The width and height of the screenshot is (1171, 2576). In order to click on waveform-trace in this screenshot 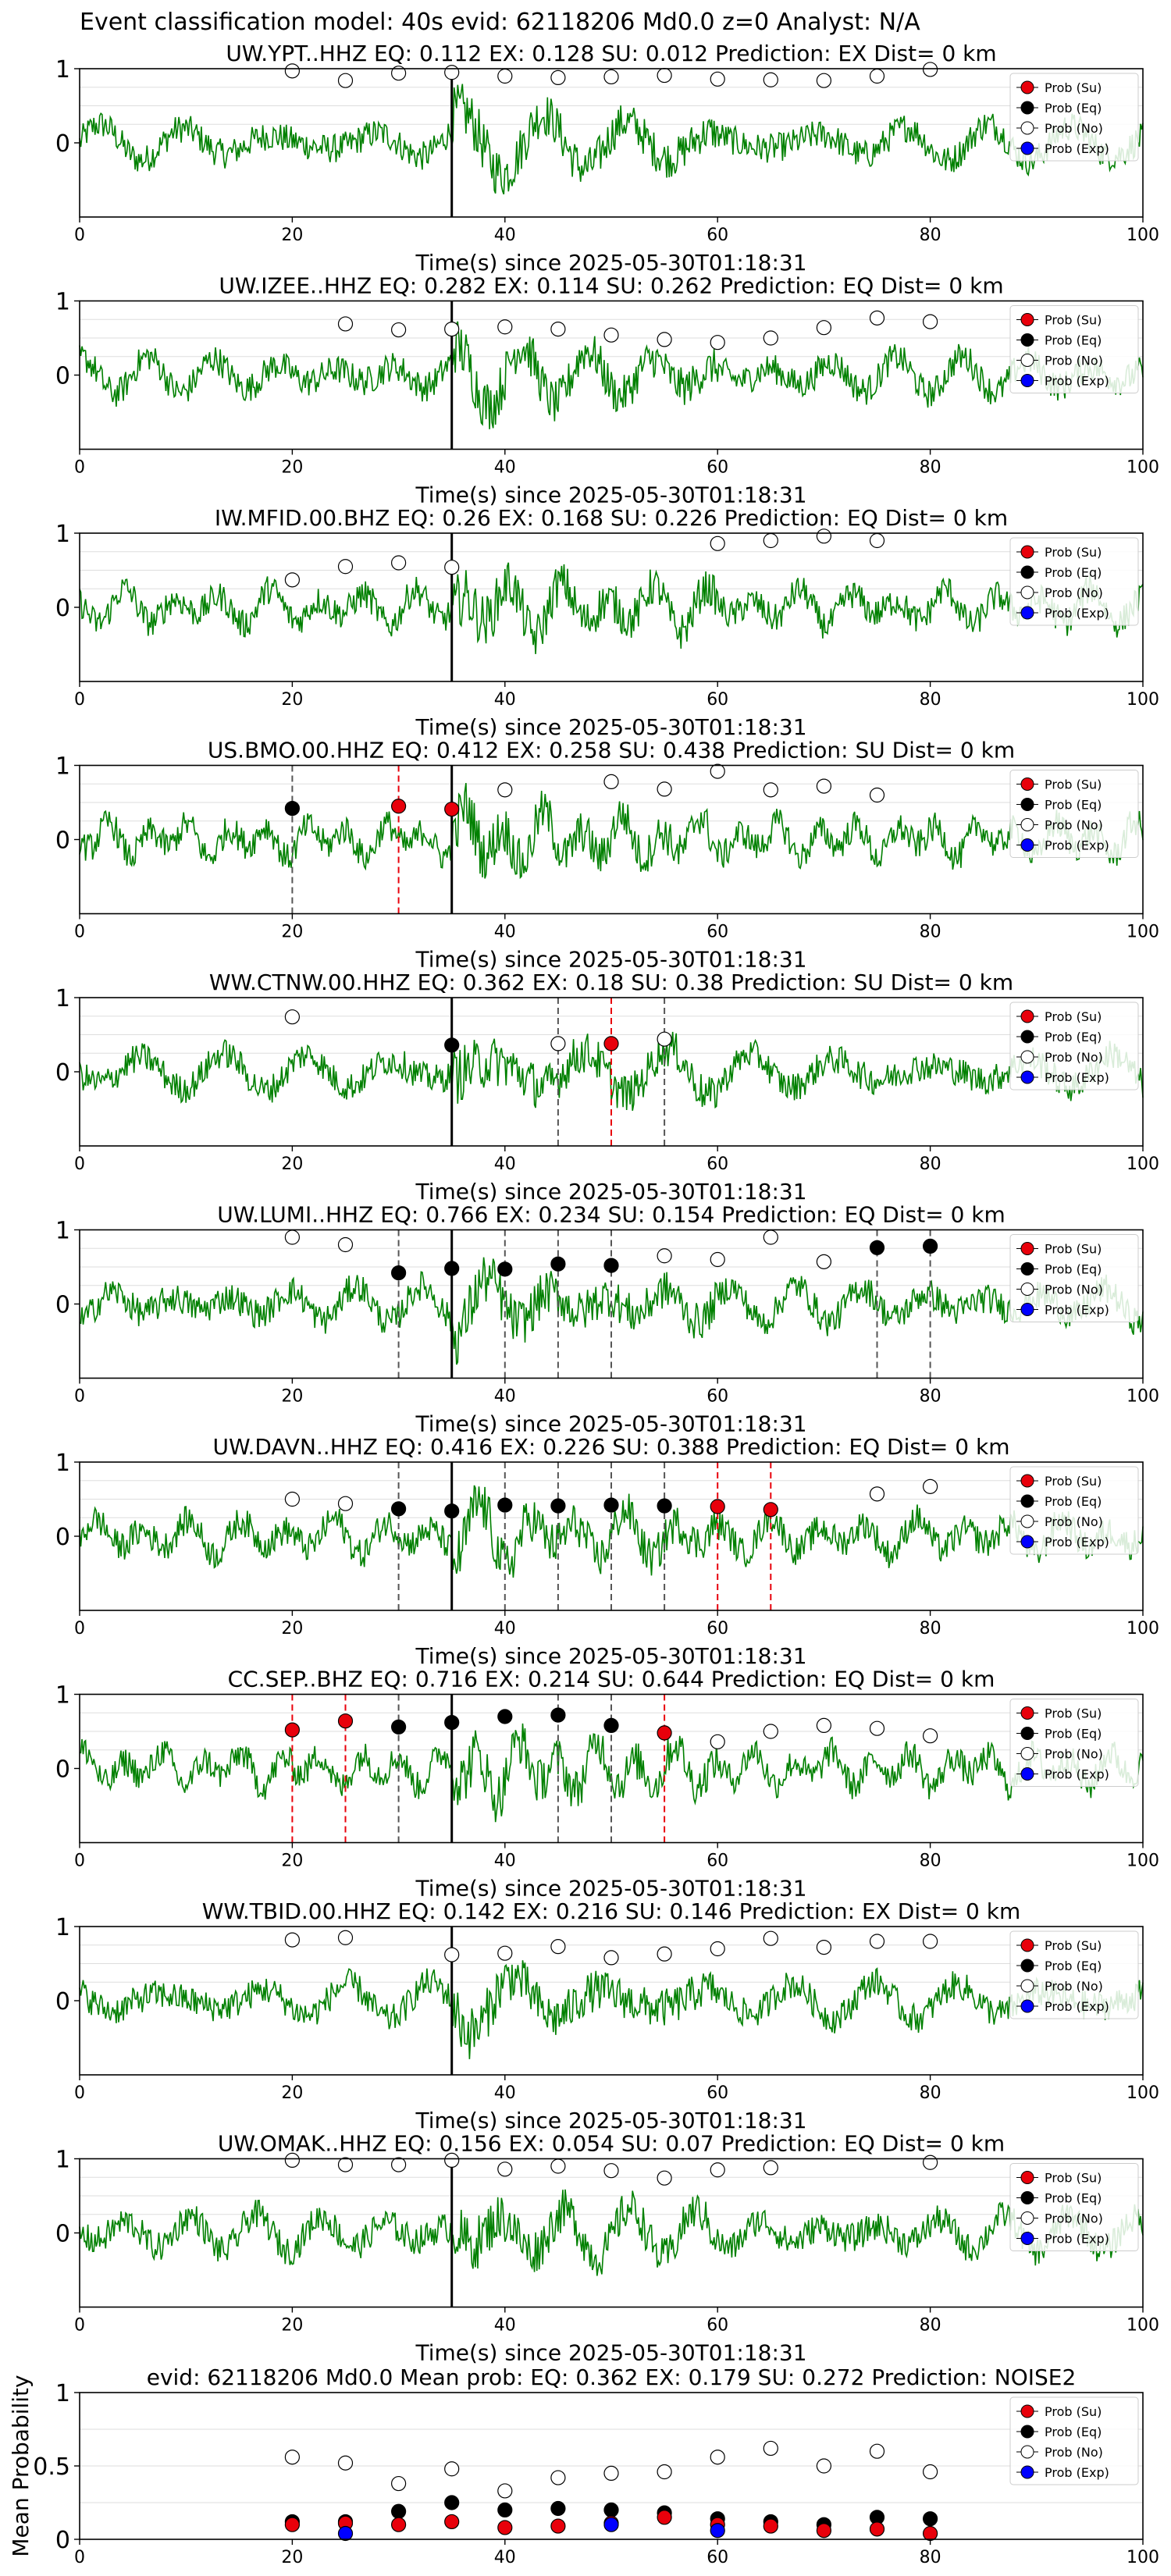, I will do `click(611, 608)`.